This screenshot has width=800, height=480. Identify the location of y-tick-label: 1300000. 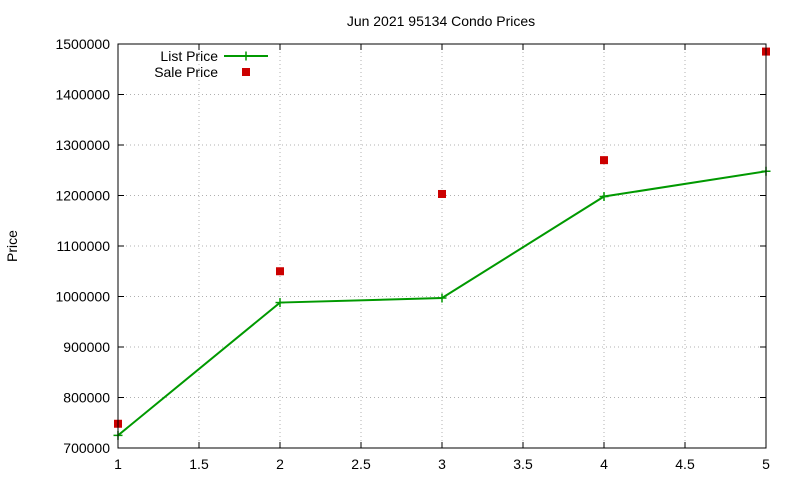
(82, 145).